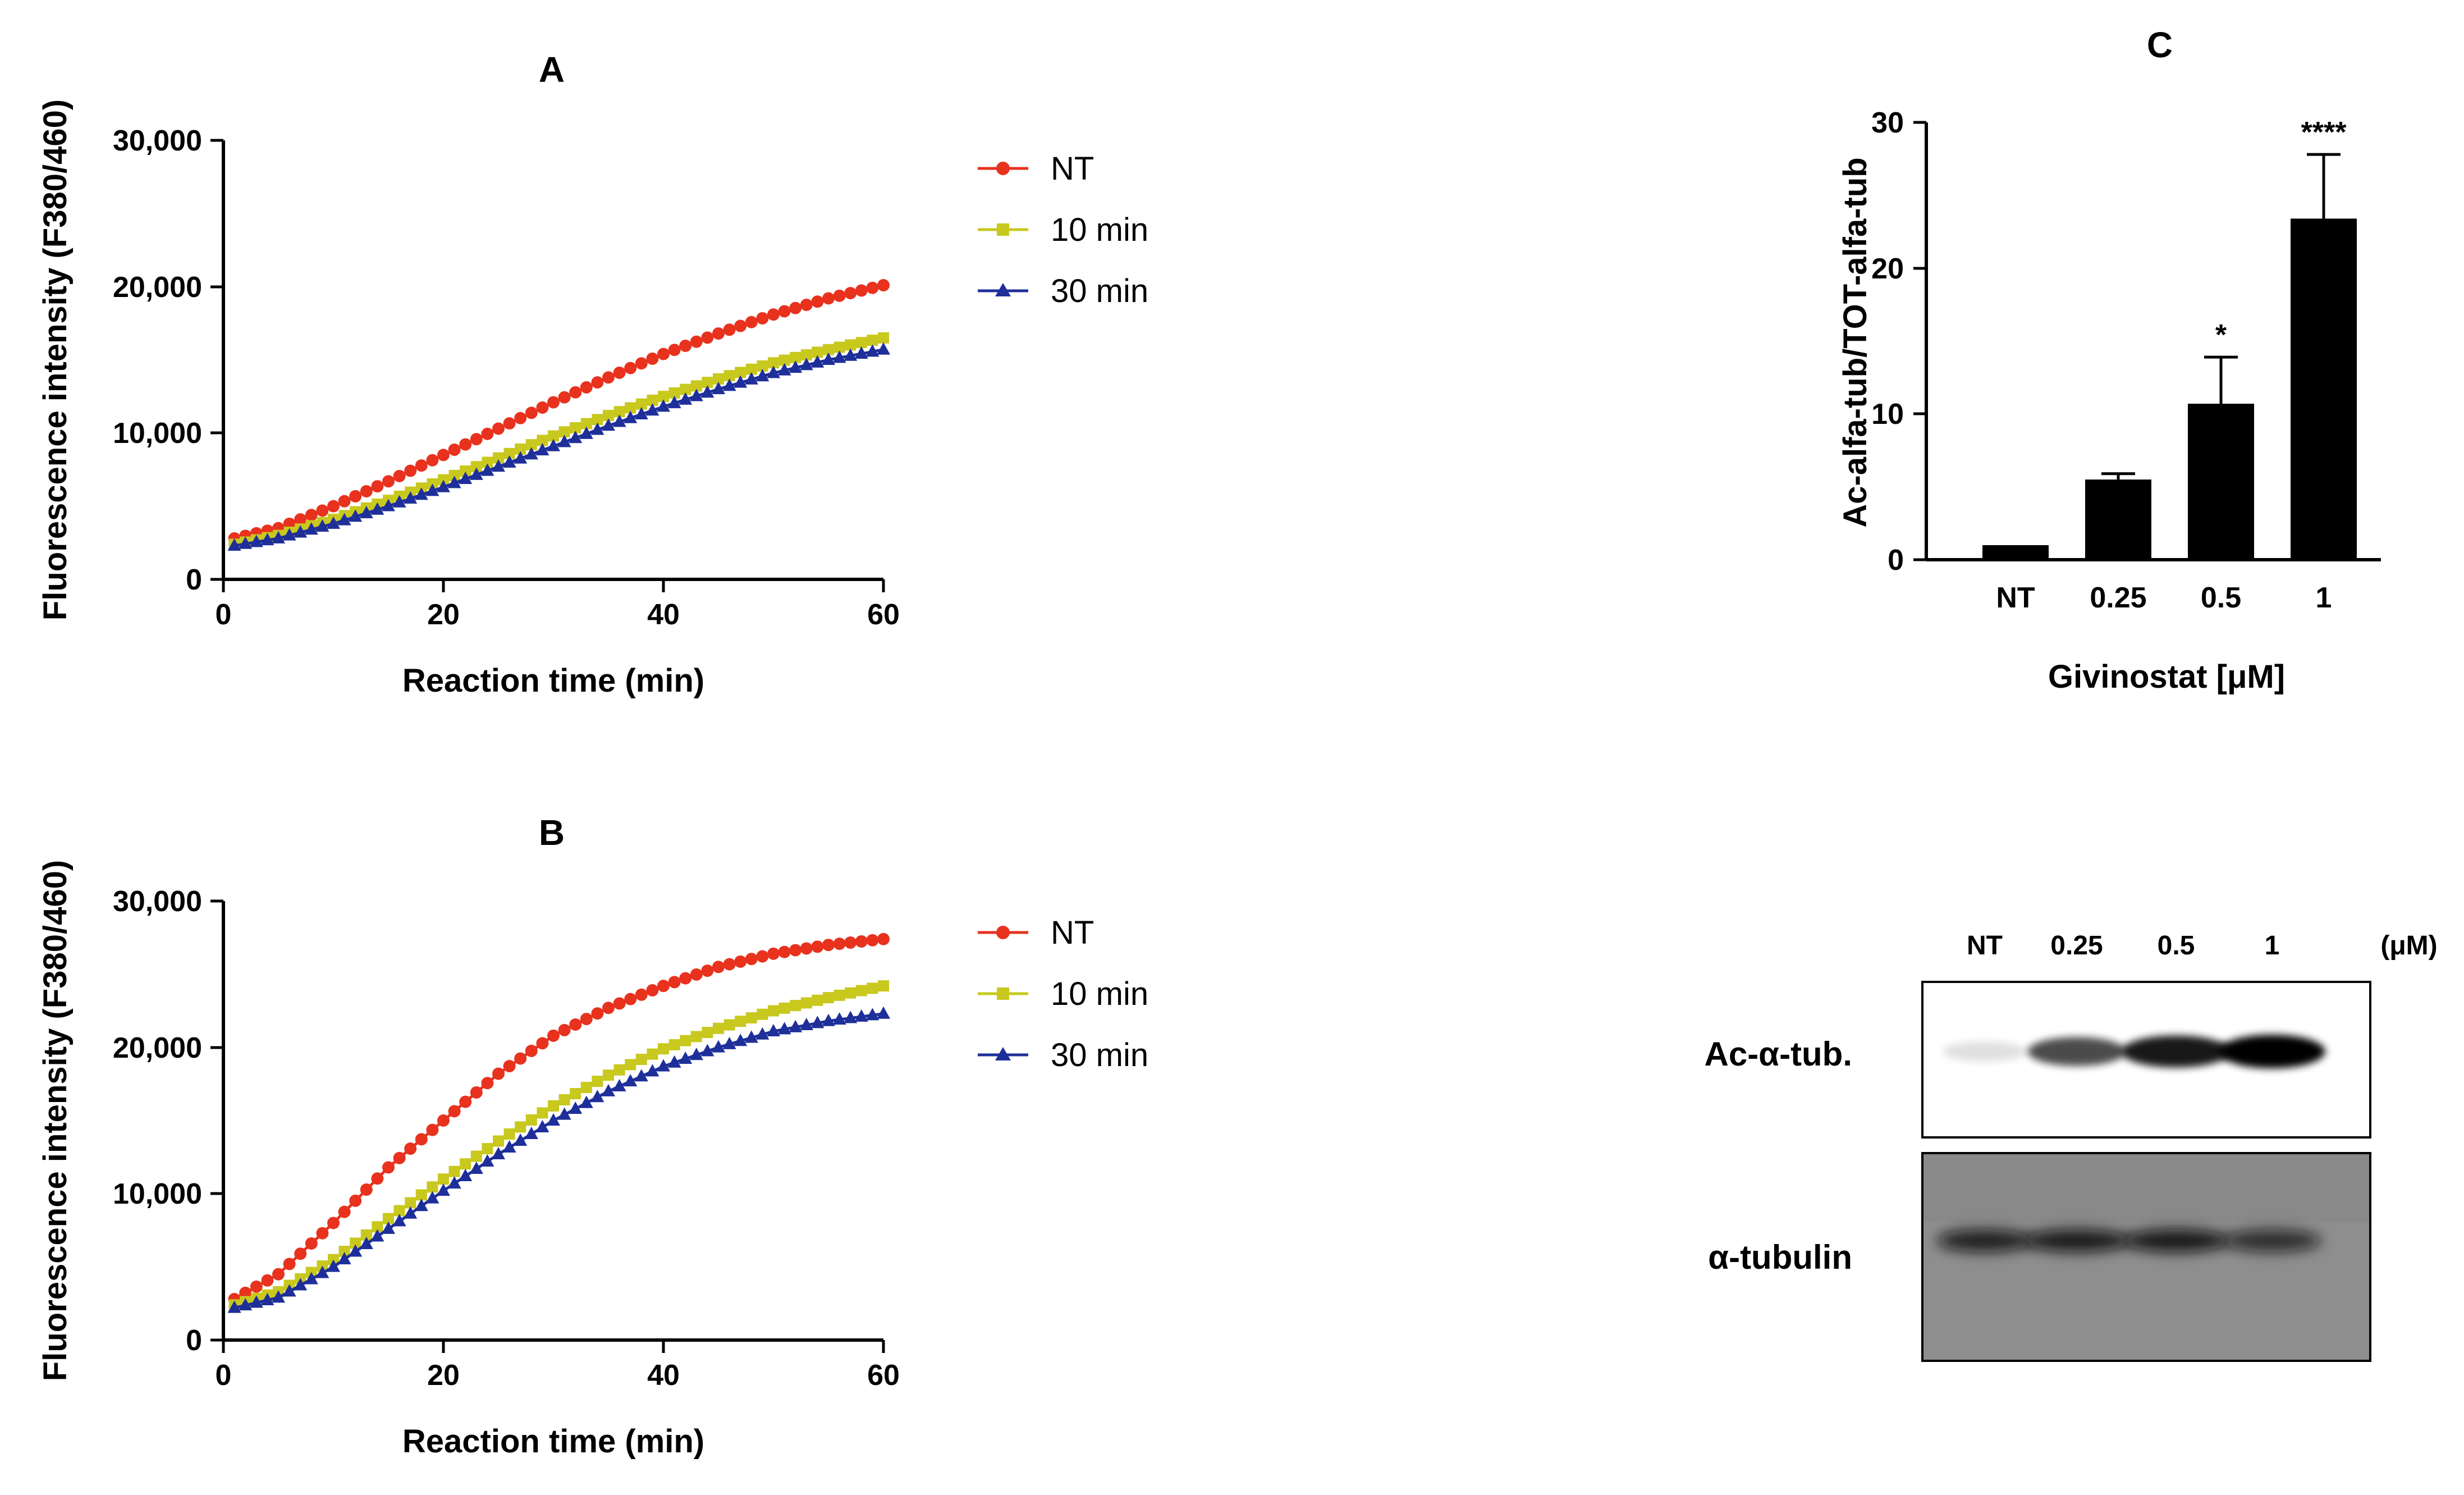  What do you see at coordinates (2164, 598) in the screenshot?
I see `panel-c-x-ticks: NT 0.25 0.5 1` at bounding box center [2164, 598].